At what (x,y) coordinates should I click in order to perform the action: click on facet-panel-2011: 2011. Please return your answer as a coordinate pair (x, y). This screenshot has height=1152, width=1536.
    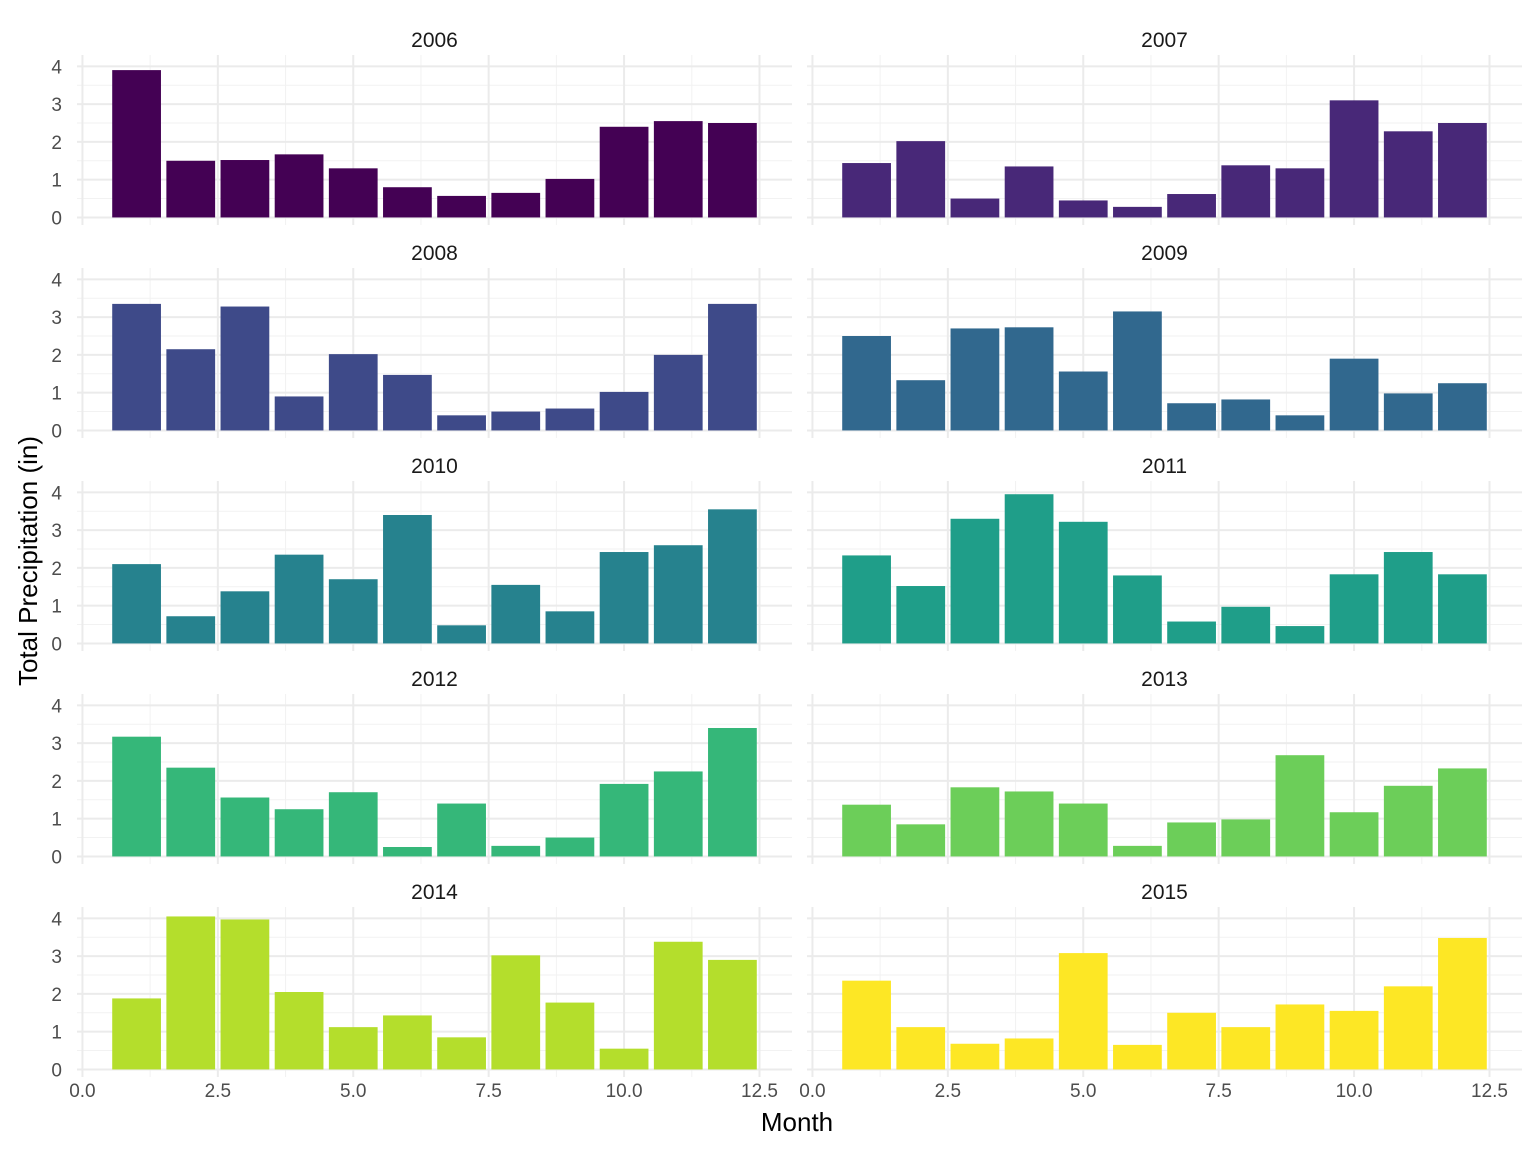
    Looking at the image, I should click on (1164, 553).